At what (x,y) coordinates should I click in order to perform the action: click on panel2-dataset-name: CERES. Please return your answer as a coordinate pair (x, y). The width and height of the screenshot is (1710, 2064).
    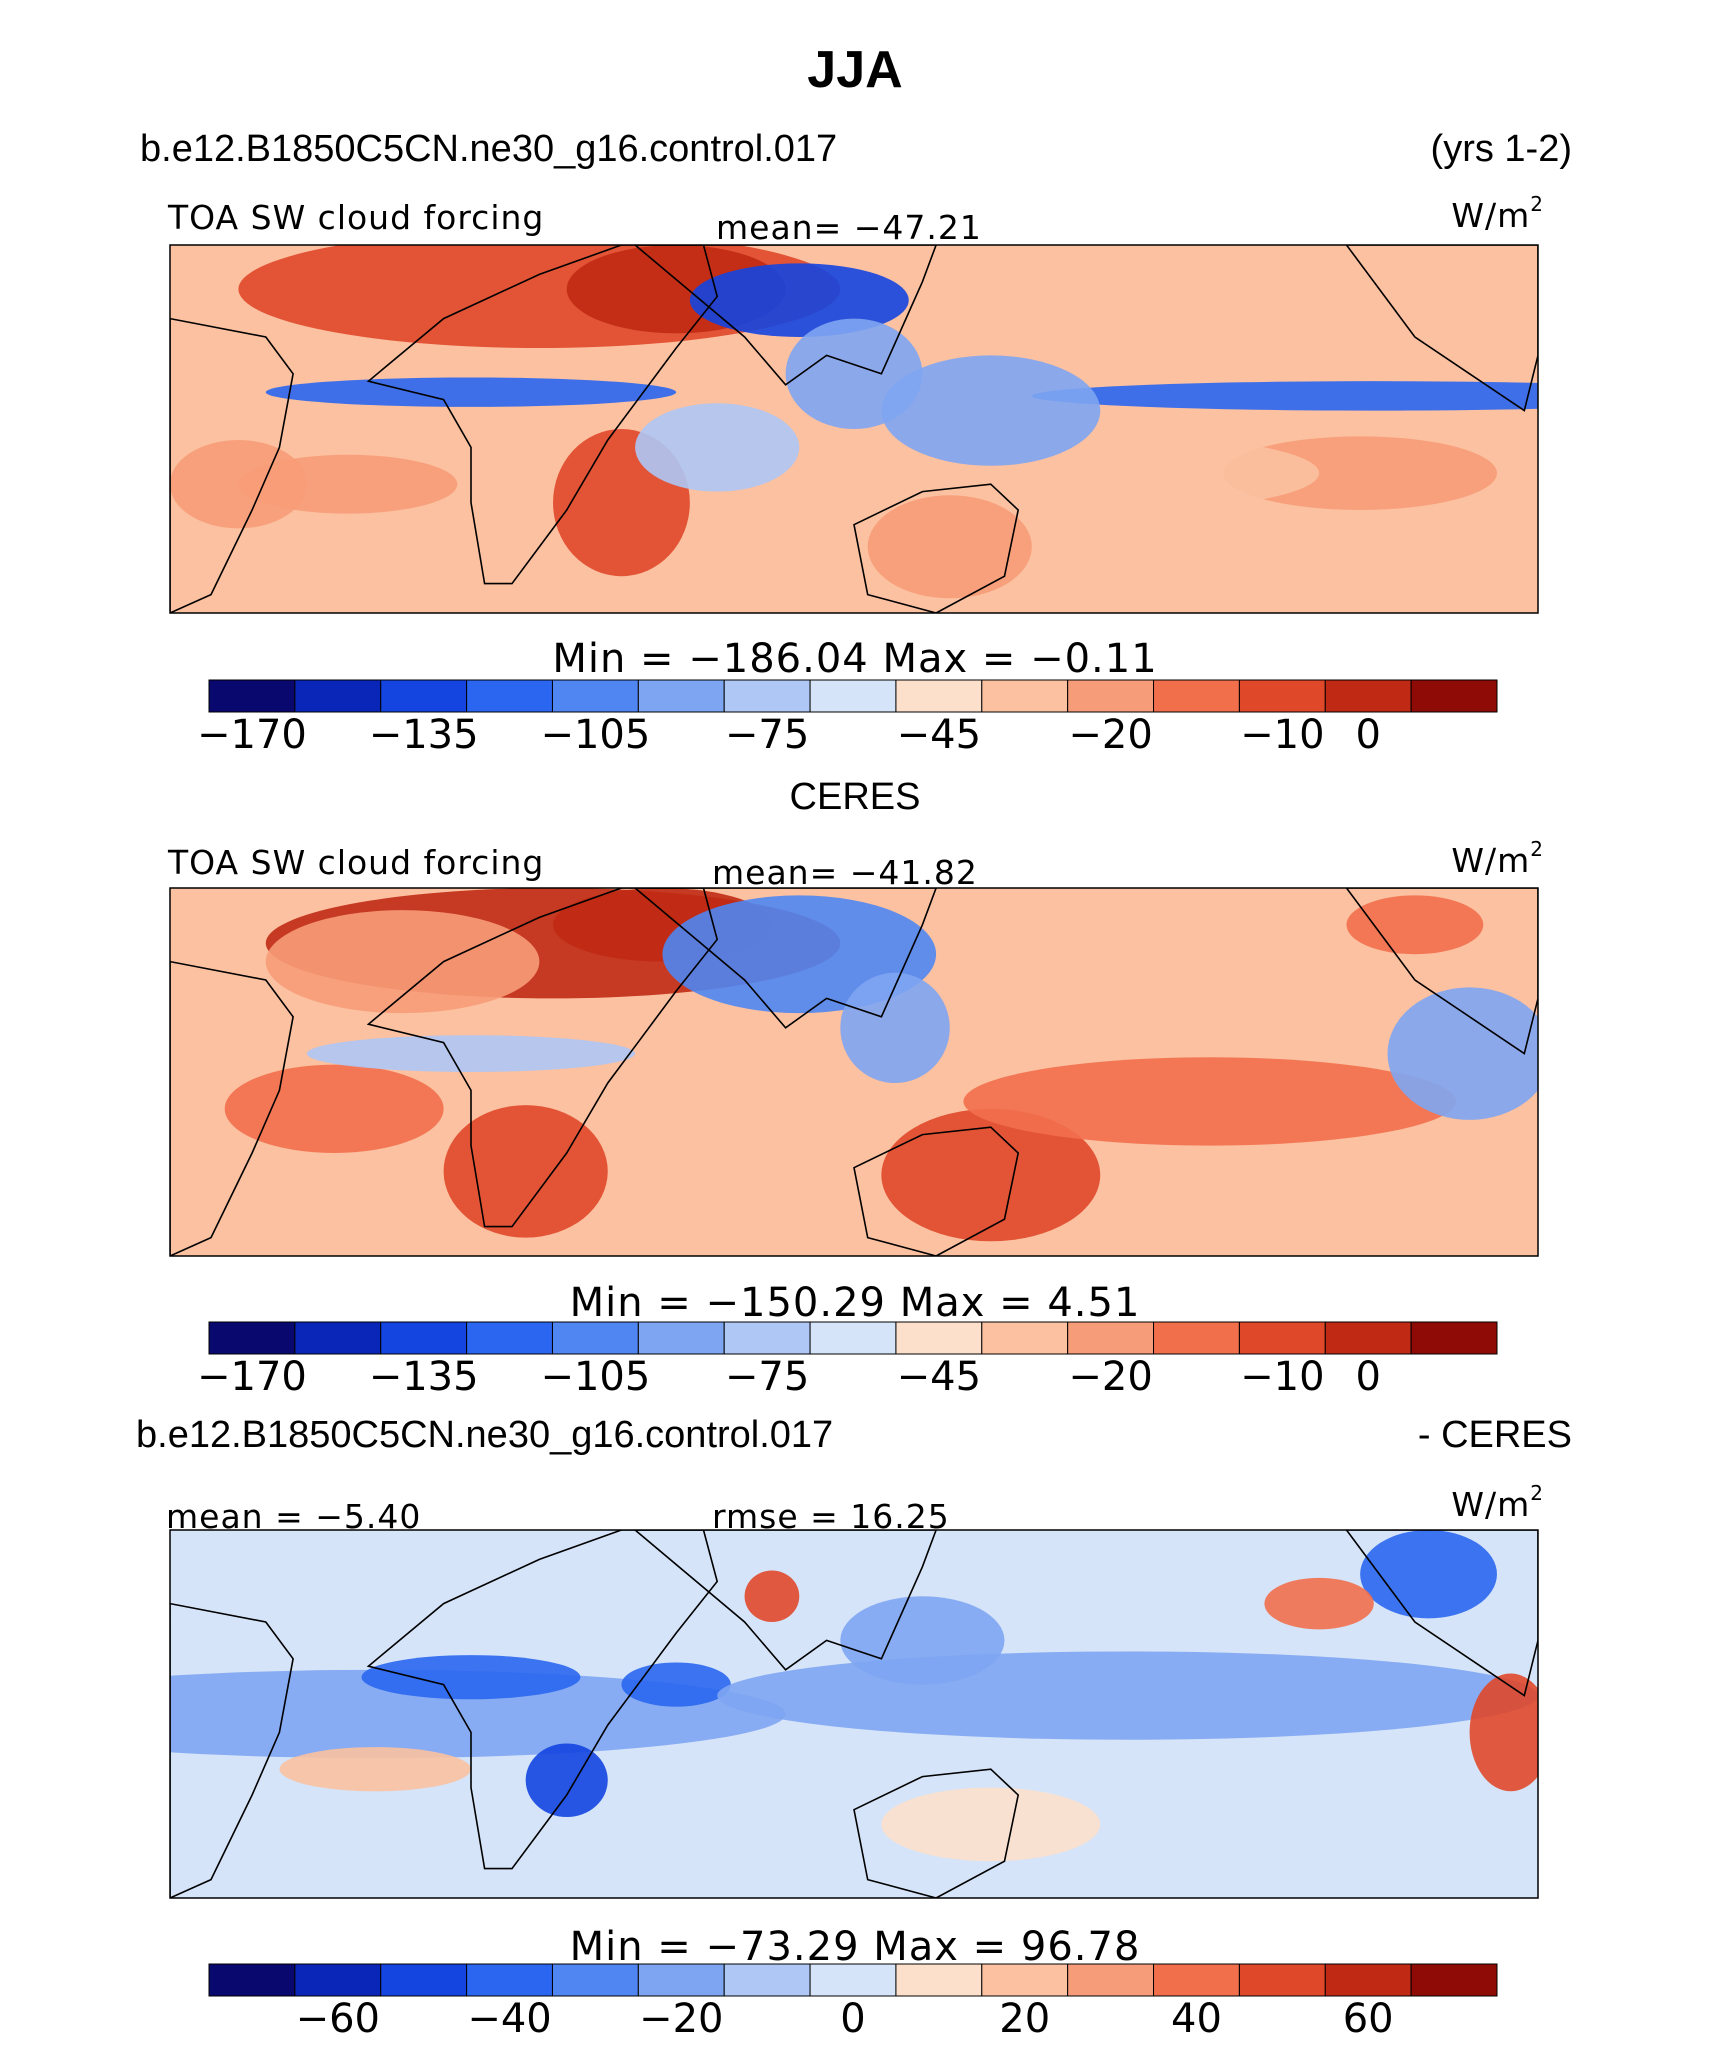
    Looking at the image, I should click on (855, 797).